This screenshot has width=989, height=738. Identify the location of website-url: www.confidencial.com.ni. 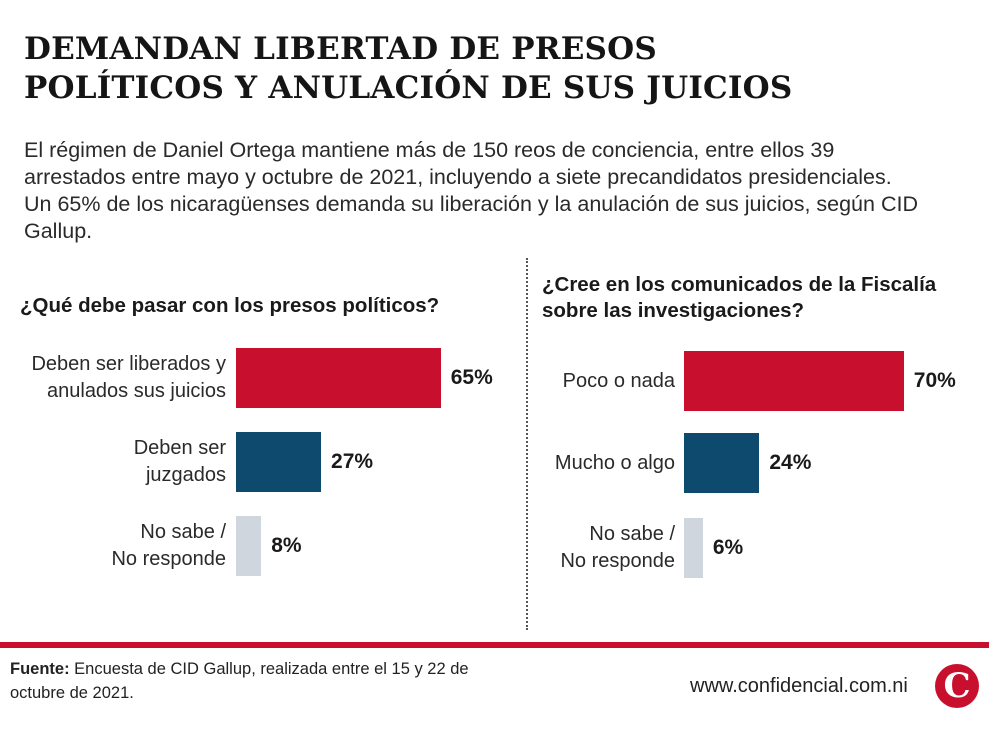
(799, 686).